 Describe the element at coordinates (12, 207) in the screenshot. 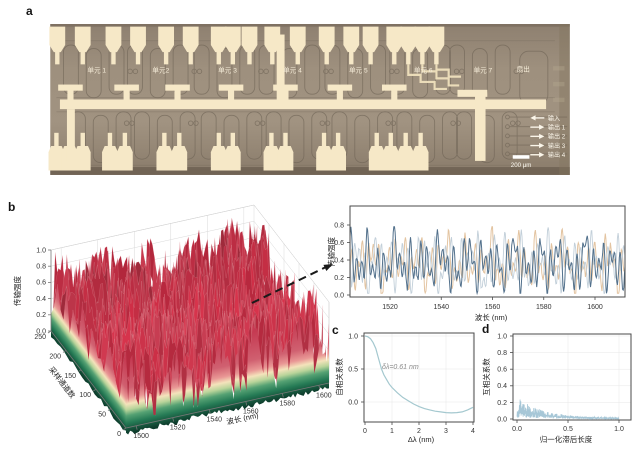

I see `panel-label-b: b` at that location.